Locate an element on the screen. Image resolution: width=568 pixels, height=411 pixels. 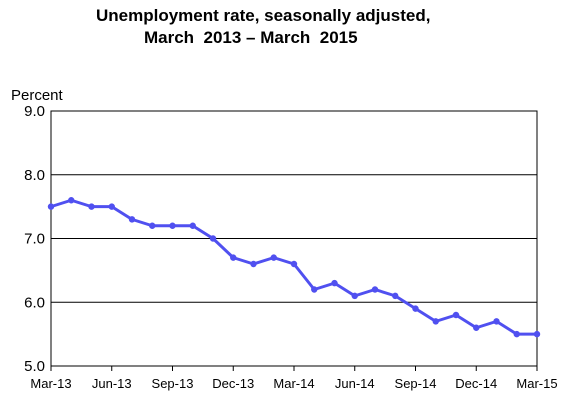
x-tick-label: Mar-14 is located at coordinates (293, 383).